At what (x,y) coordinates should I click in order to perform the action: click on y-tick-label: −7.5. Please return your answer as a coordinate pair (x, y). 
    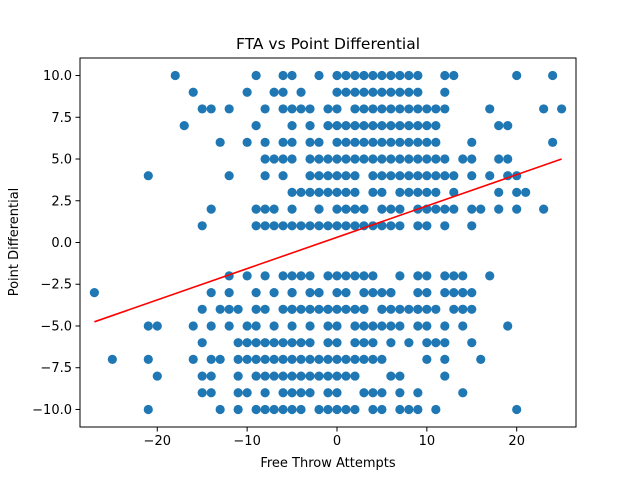
    Looking at the image, I should click on (56, 368).